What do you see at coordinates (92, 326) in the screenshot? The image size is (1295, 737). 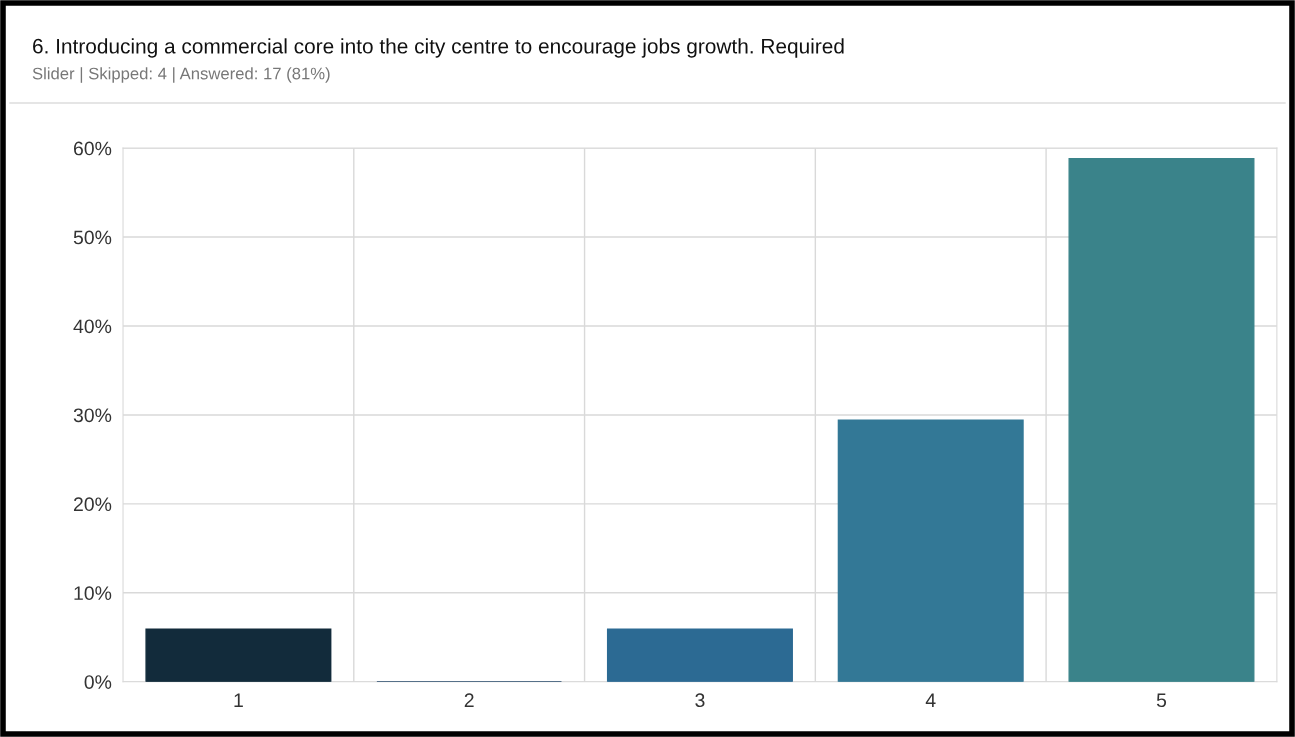 I see `y-tick-label: 40%` at bounding box center [92, 326].